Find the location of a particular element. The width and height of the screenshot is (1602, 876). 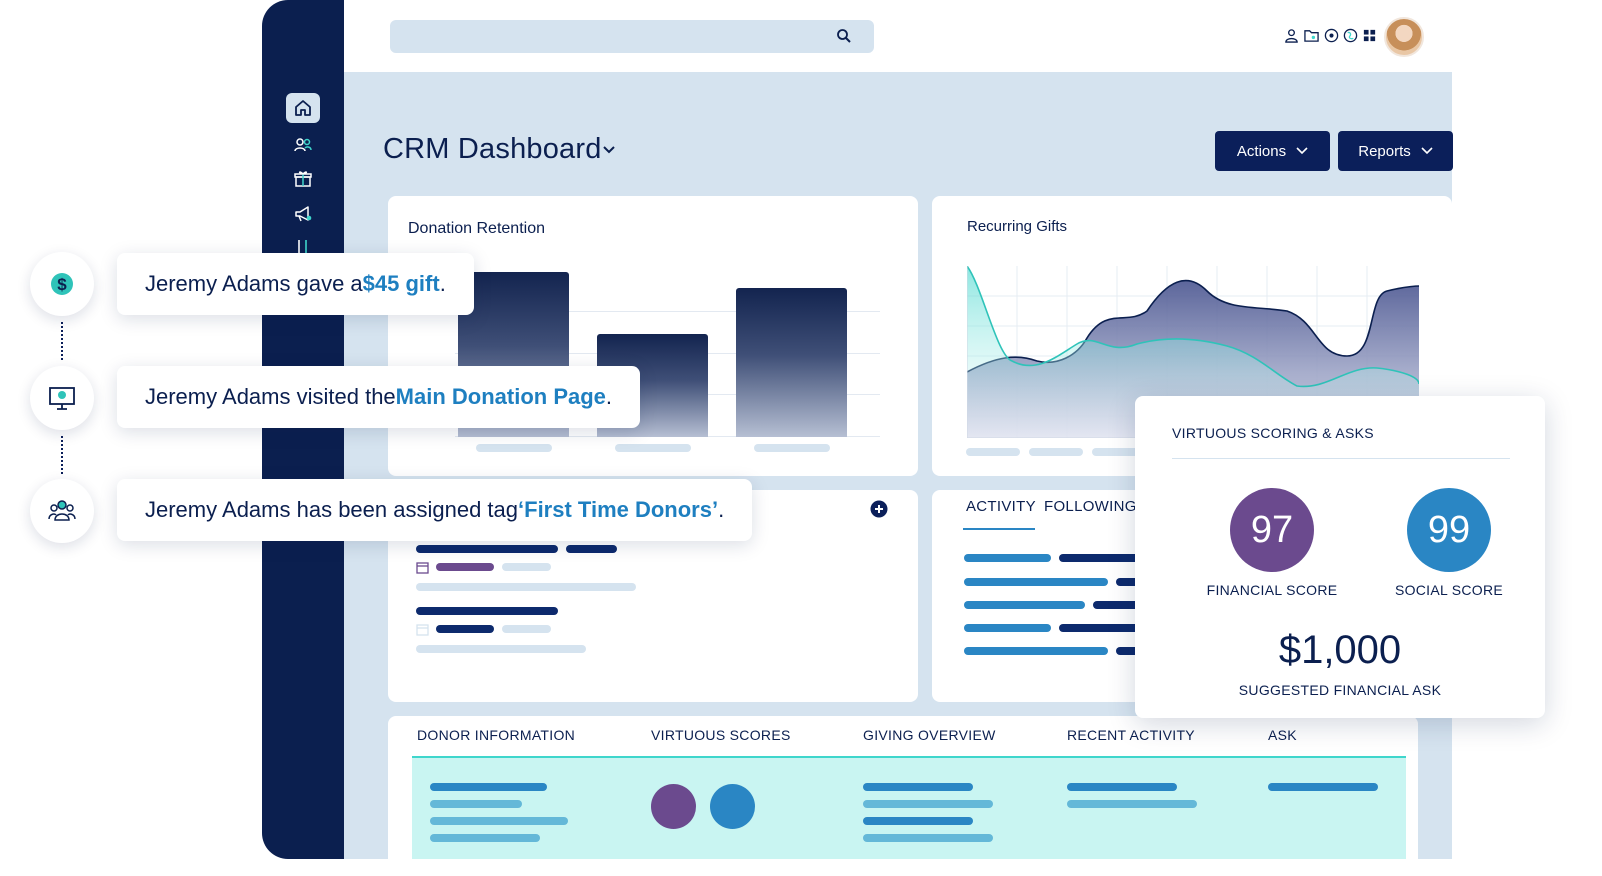

tools-icon is located at coordinates (302, 247).